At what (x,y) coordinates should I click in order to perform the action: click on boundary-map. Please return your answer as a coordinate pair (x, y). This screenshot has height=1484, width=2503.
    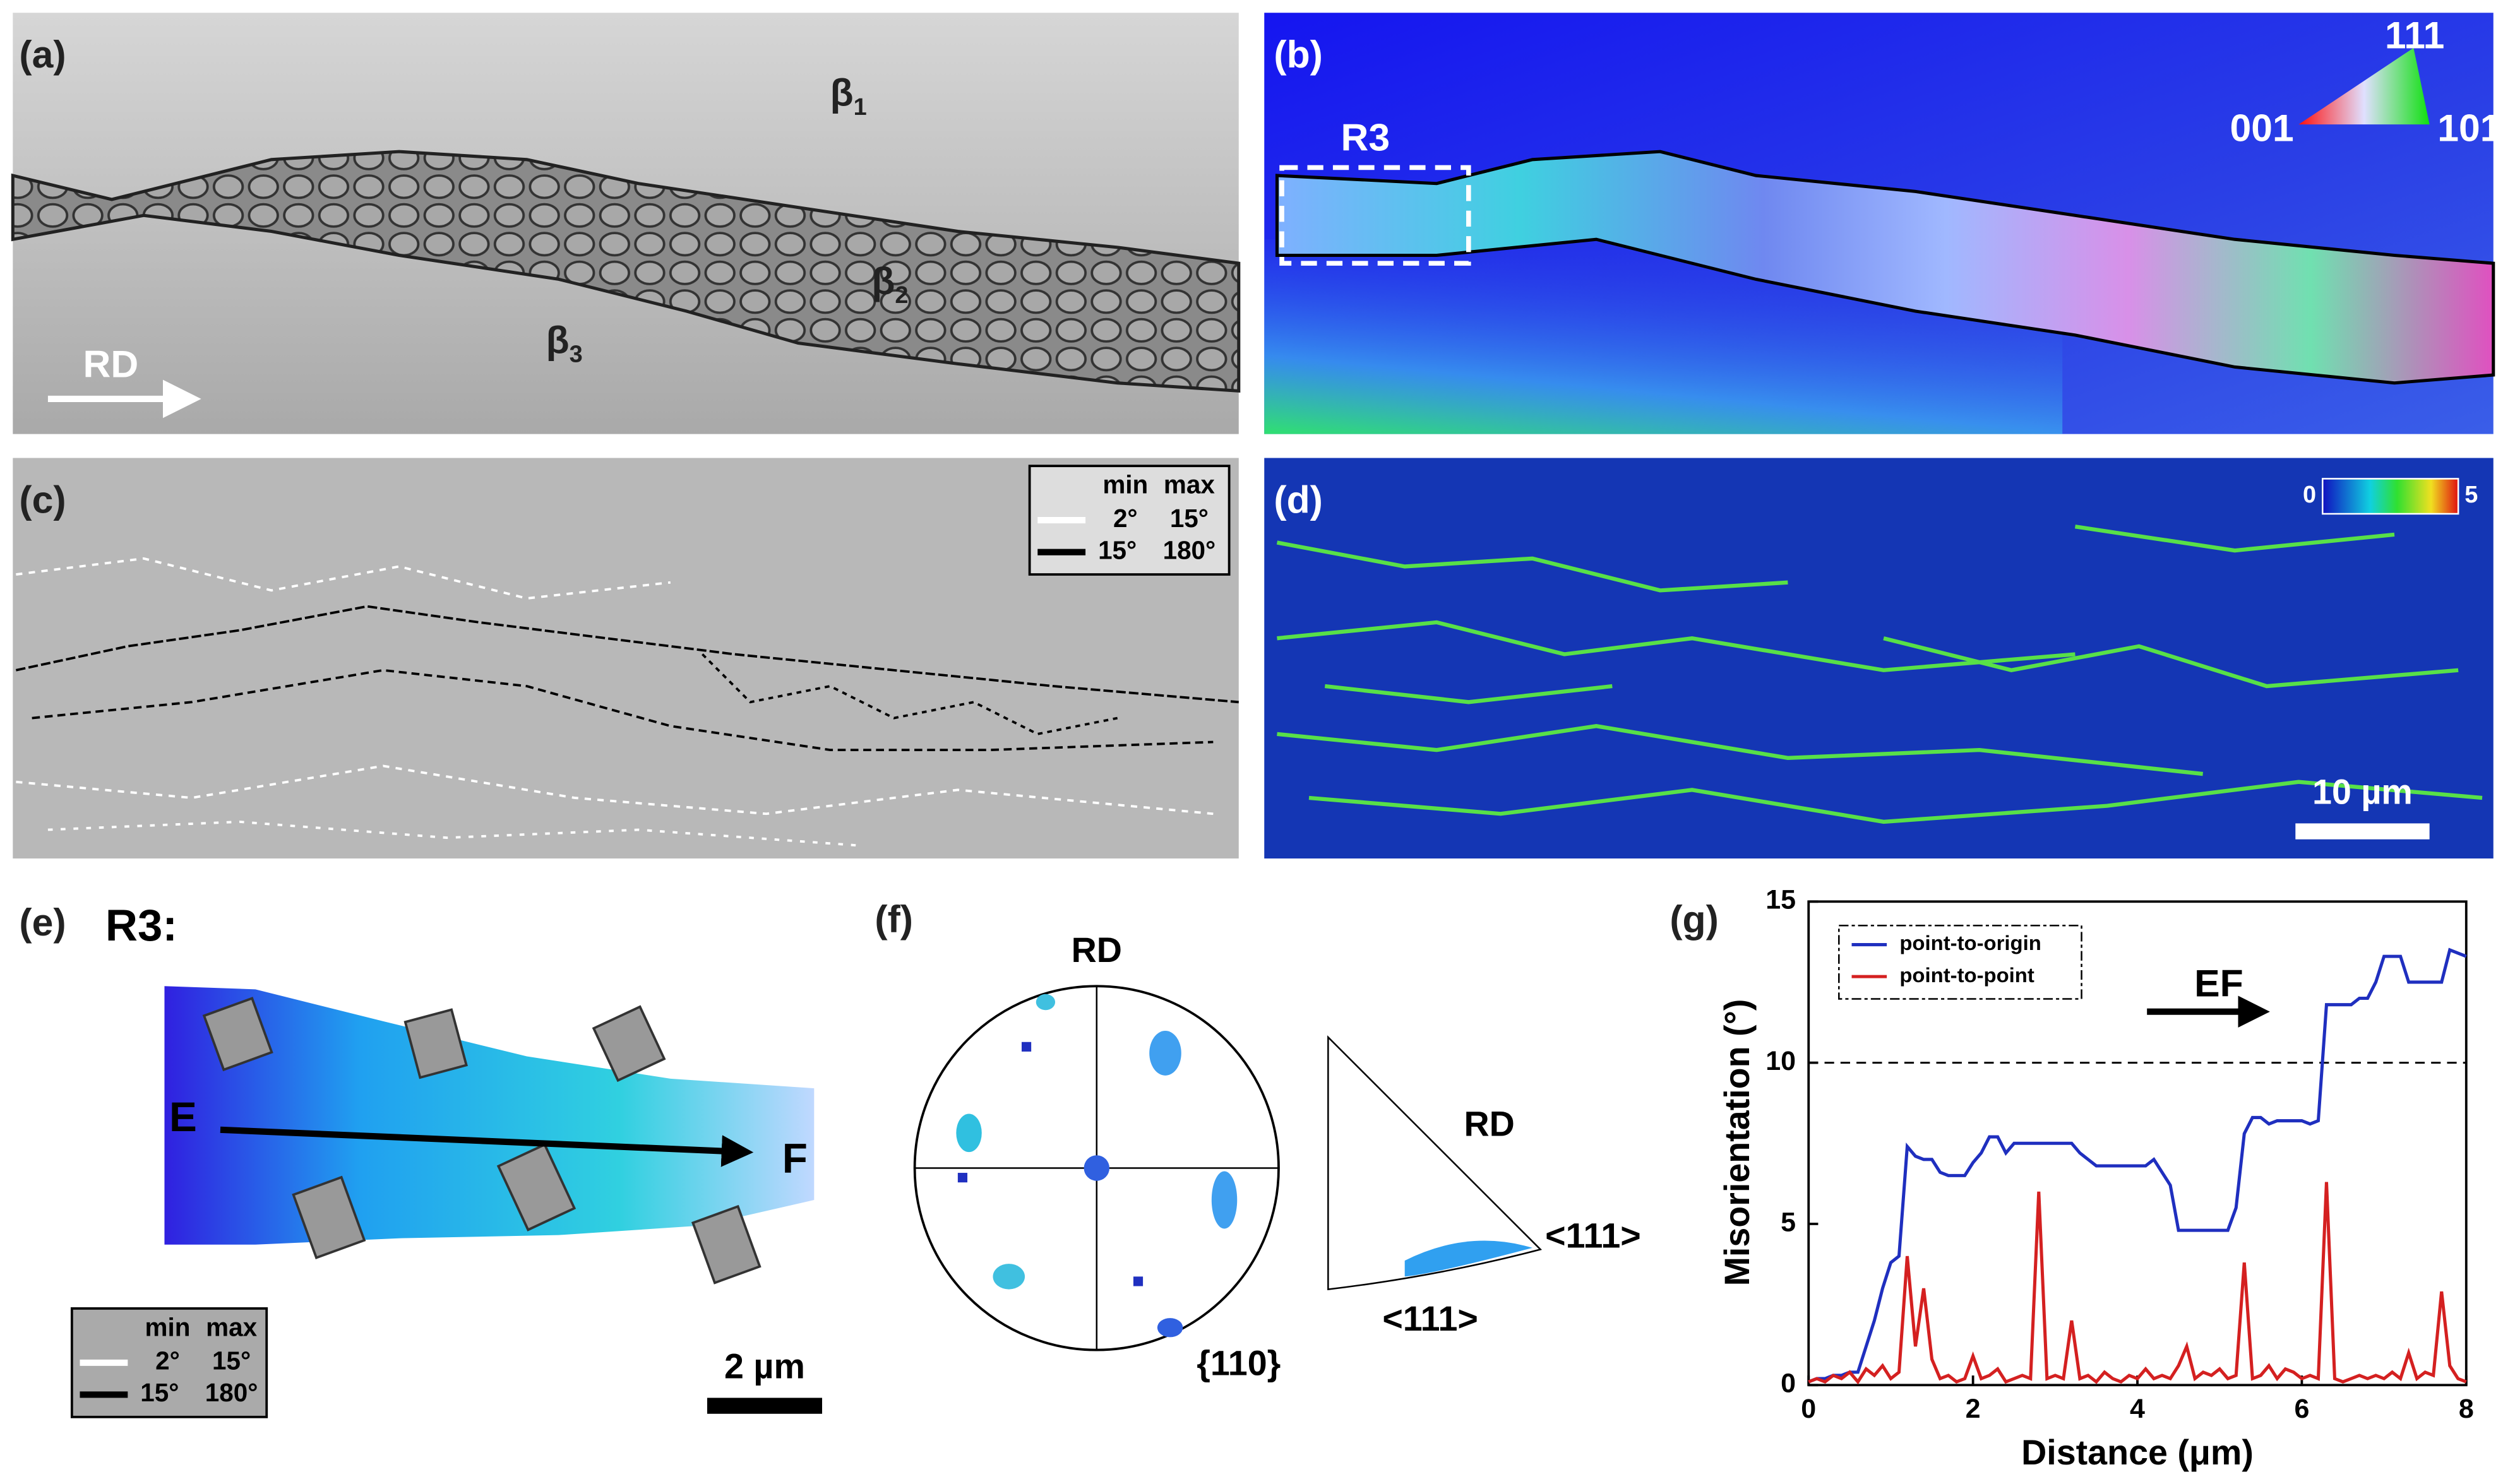
    Looking at the image, I should click on (627, 702).